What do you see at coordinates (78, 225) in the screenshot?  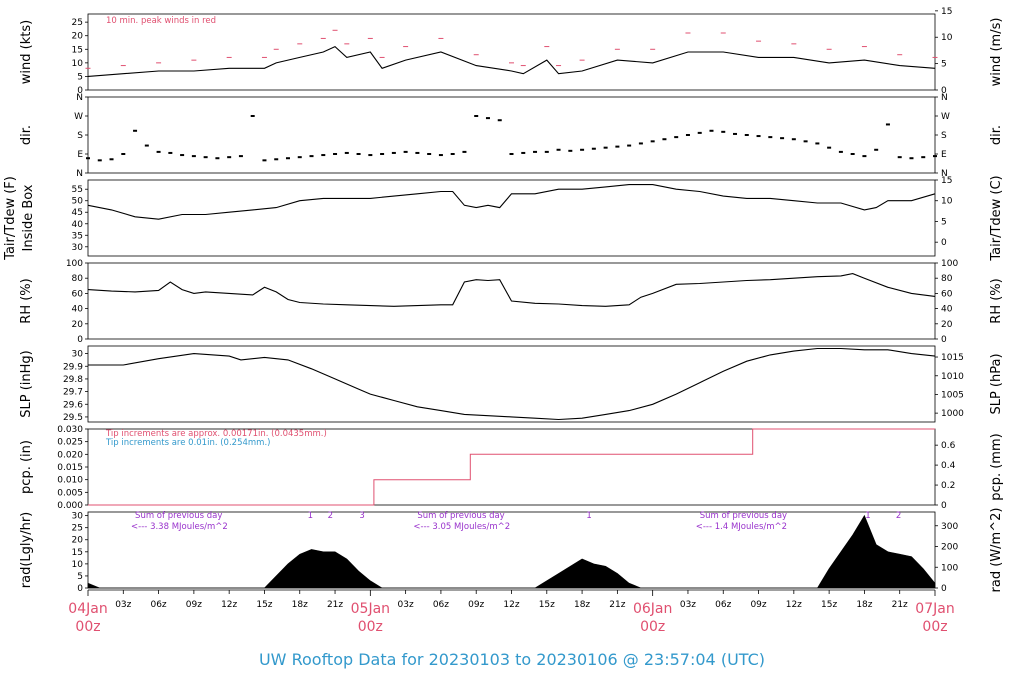 I see `temp-left-tick-label: 40` at bounding box center [78, 225].